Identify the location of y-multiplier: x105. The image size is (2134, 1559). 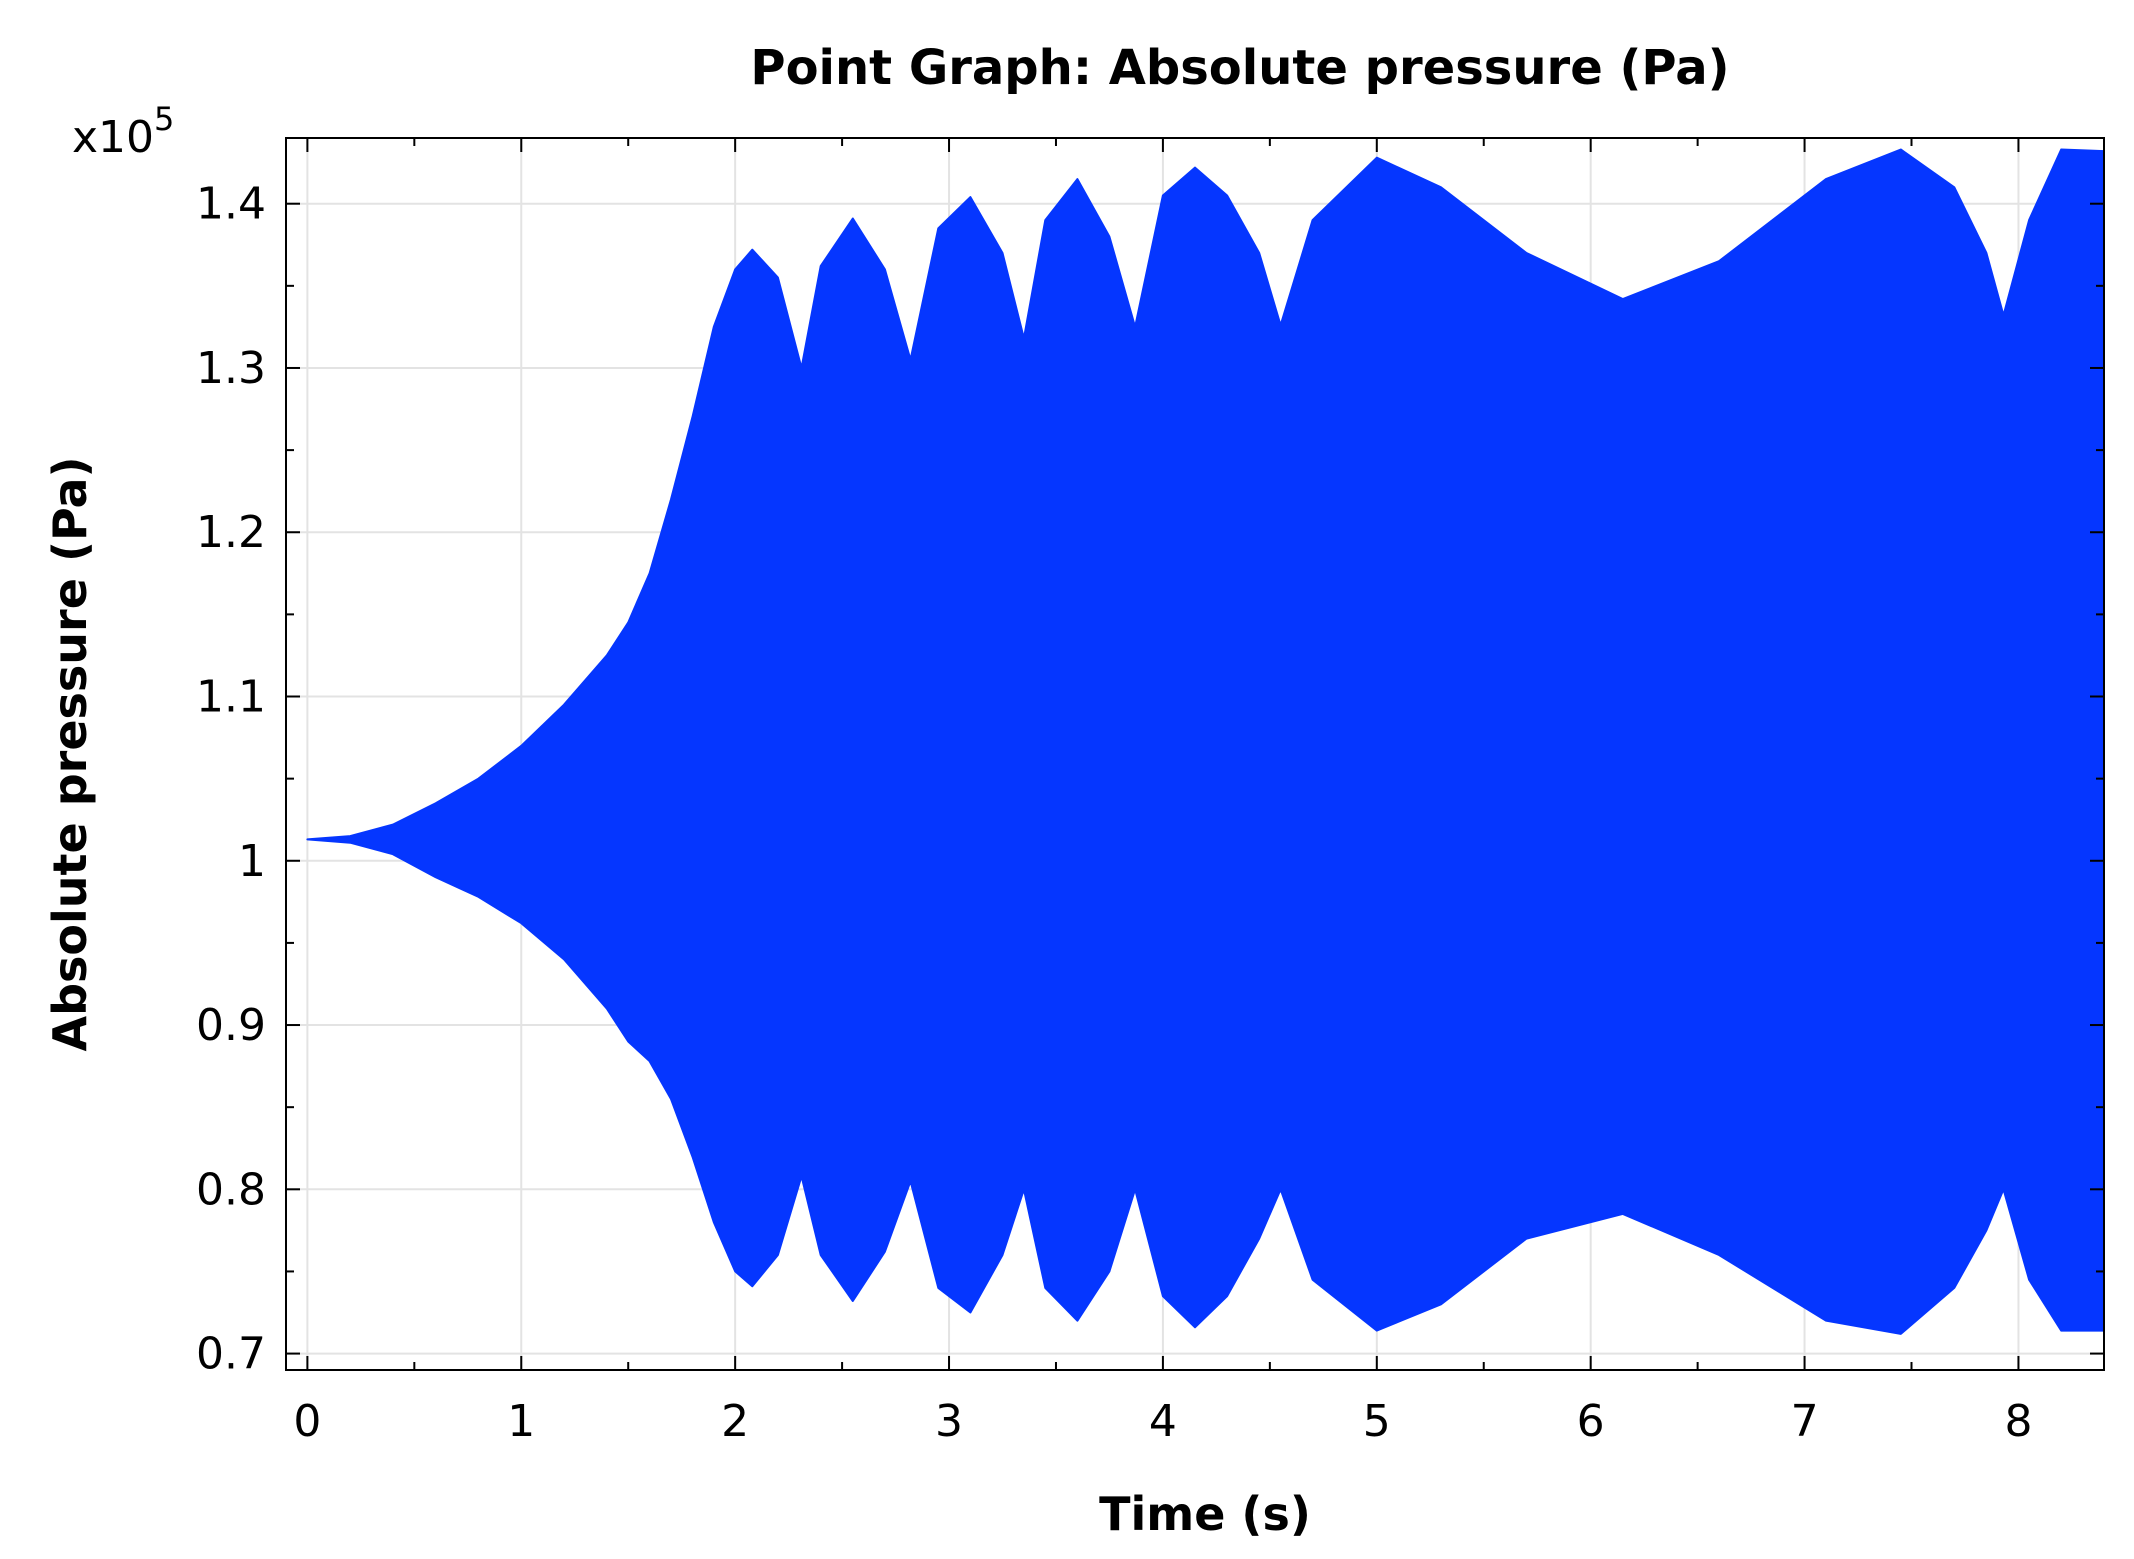
(123, 131).